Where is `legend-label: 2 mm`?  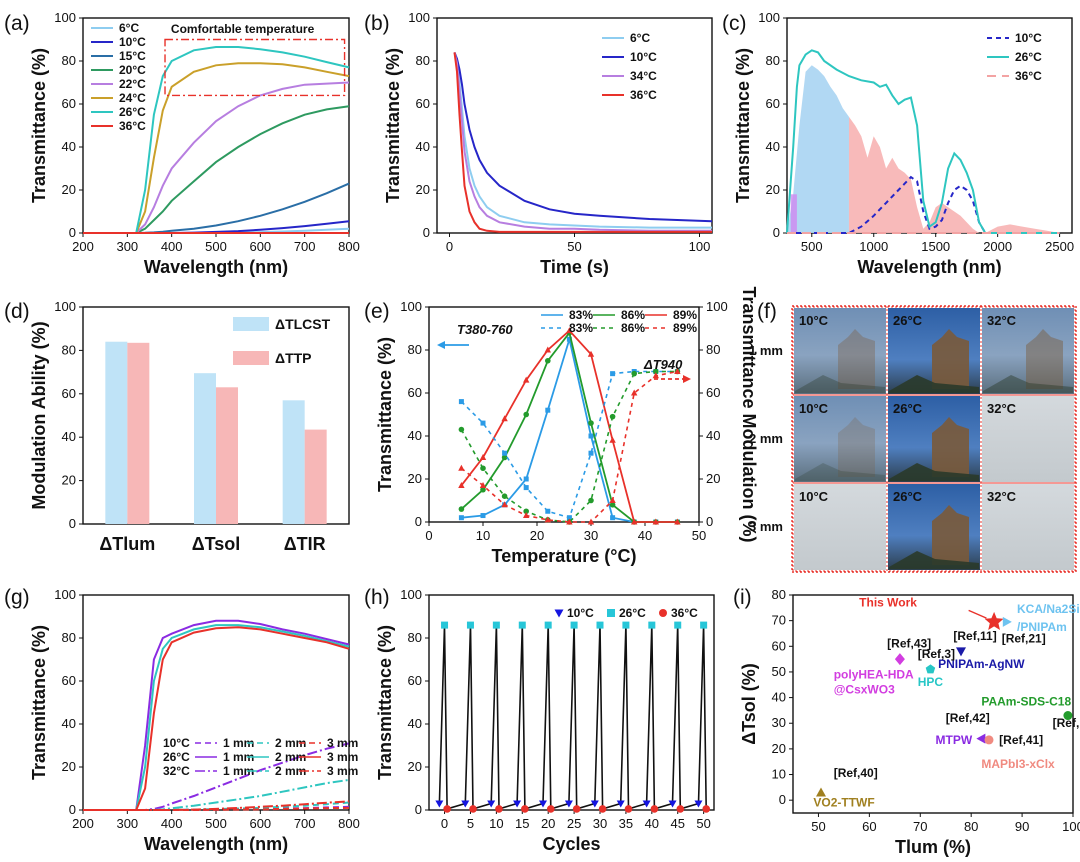
legend-label: 2 mm is located at coordinates (290, 771).